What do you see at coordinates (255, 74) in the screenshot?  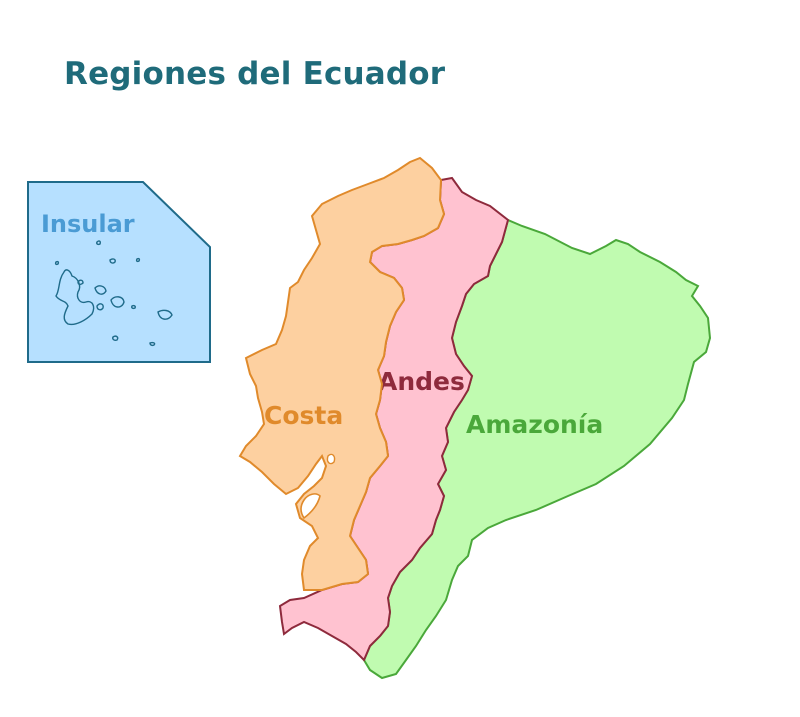 I see `page-title: Regiones del Ecuador` at bounding box center [255, 74].